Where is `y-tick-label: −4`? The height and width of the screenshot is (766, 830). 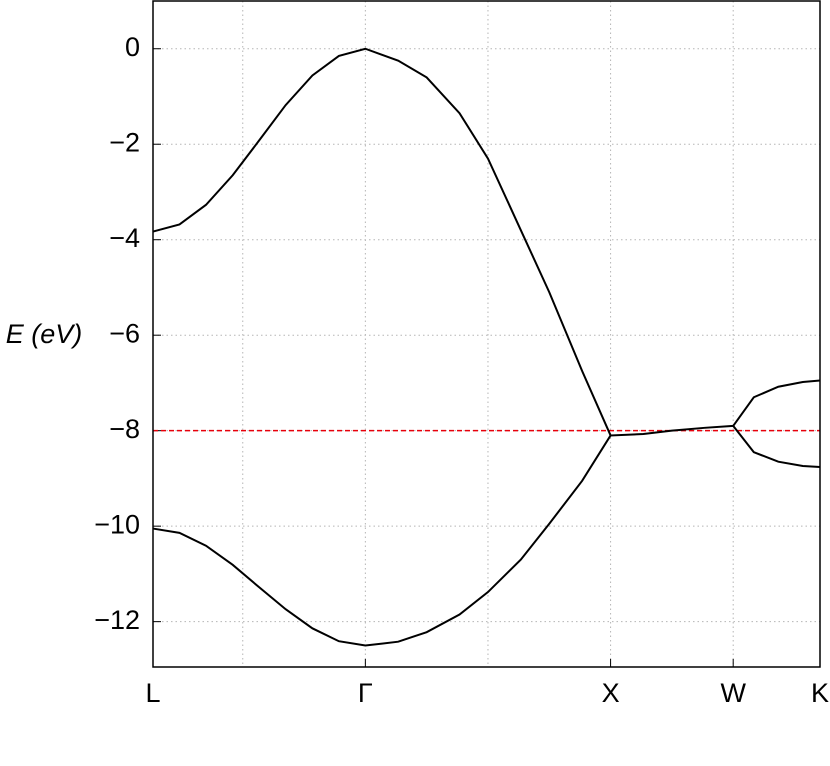
y-tick-label: −4 is located at coordinates (124, 238).